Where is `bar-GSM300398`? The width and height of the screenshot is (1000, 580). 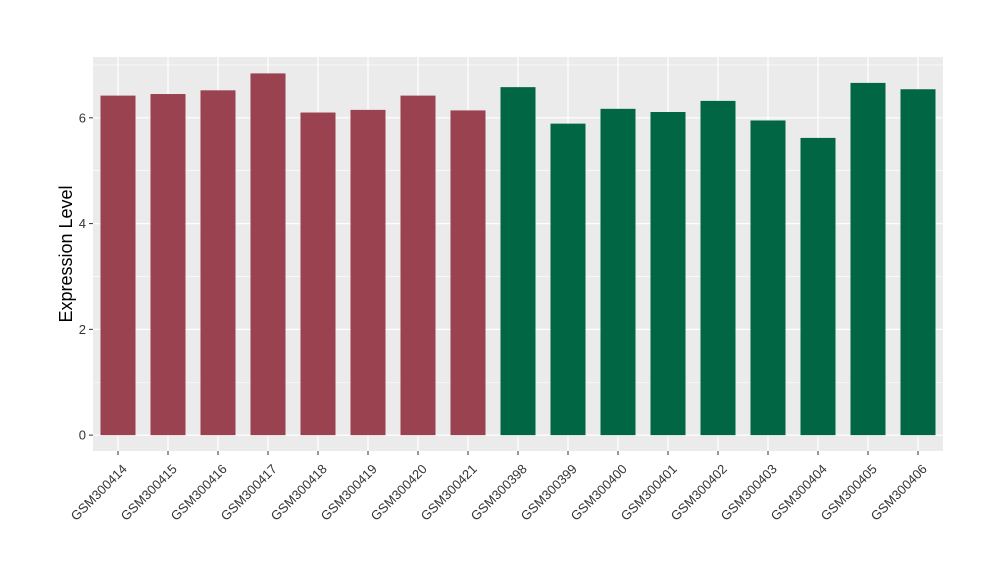
bar-GSM300398 is located at coordinates (518, 261).